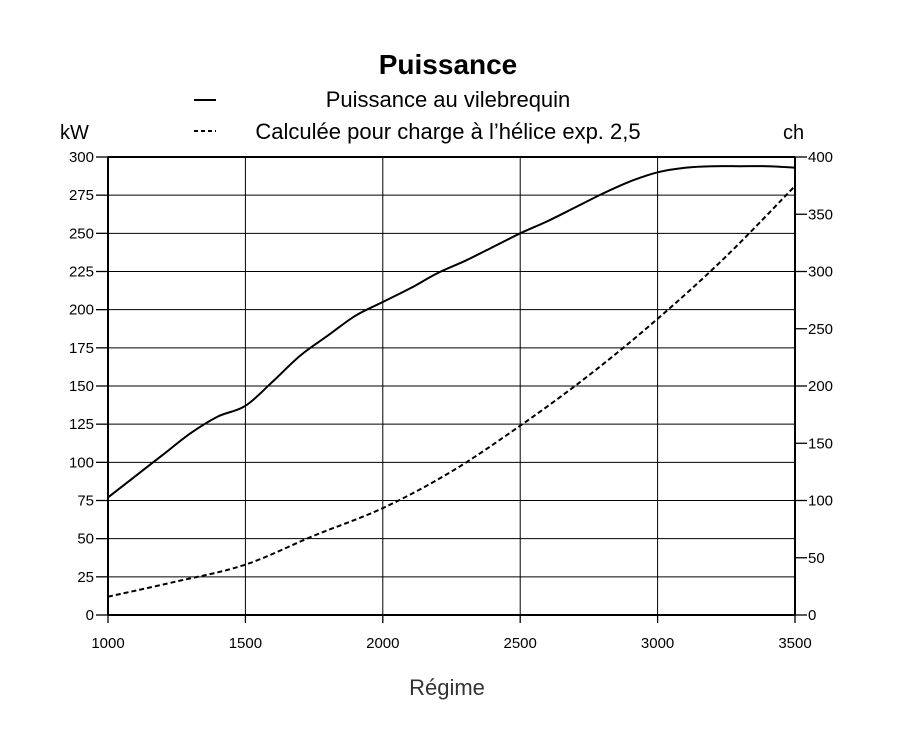 This screenshot has width=900, height=750. I want to click on left-tick-label: 100, so click(81, 462).